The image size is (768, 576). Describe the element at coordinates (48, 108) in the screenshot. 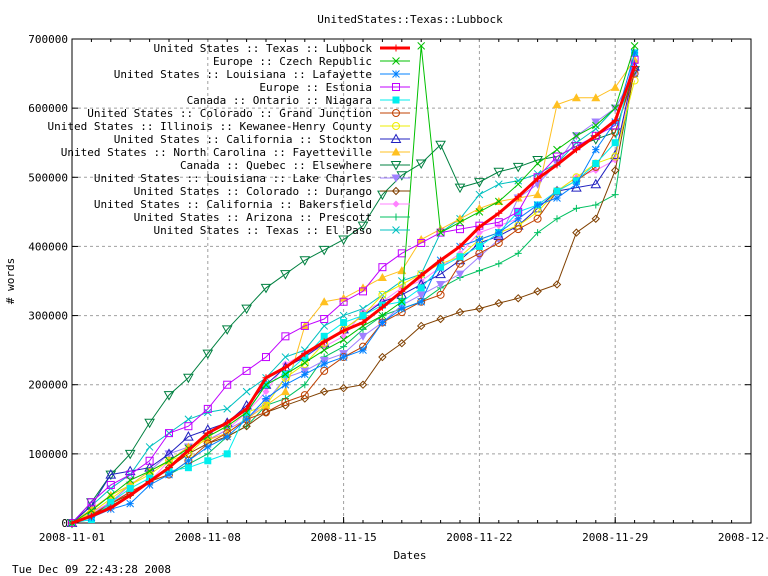

I see `y-tick-label: 600000` at that location.